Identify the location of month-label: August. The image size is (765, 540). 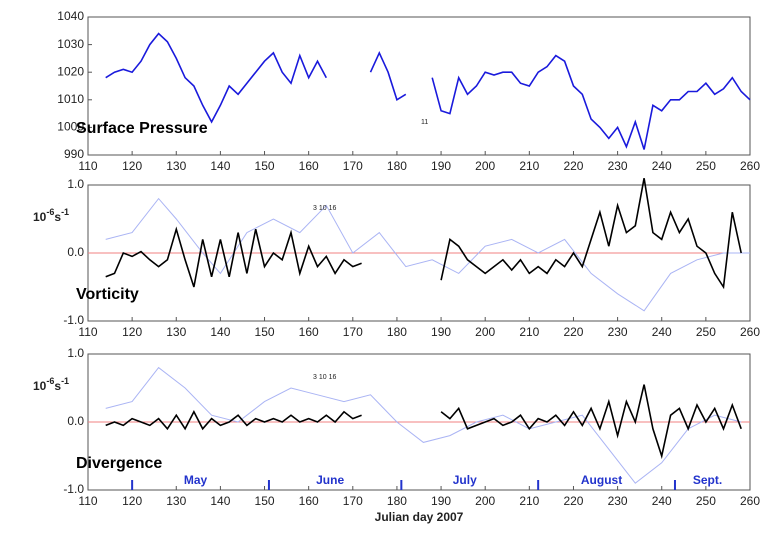
(601, 480).